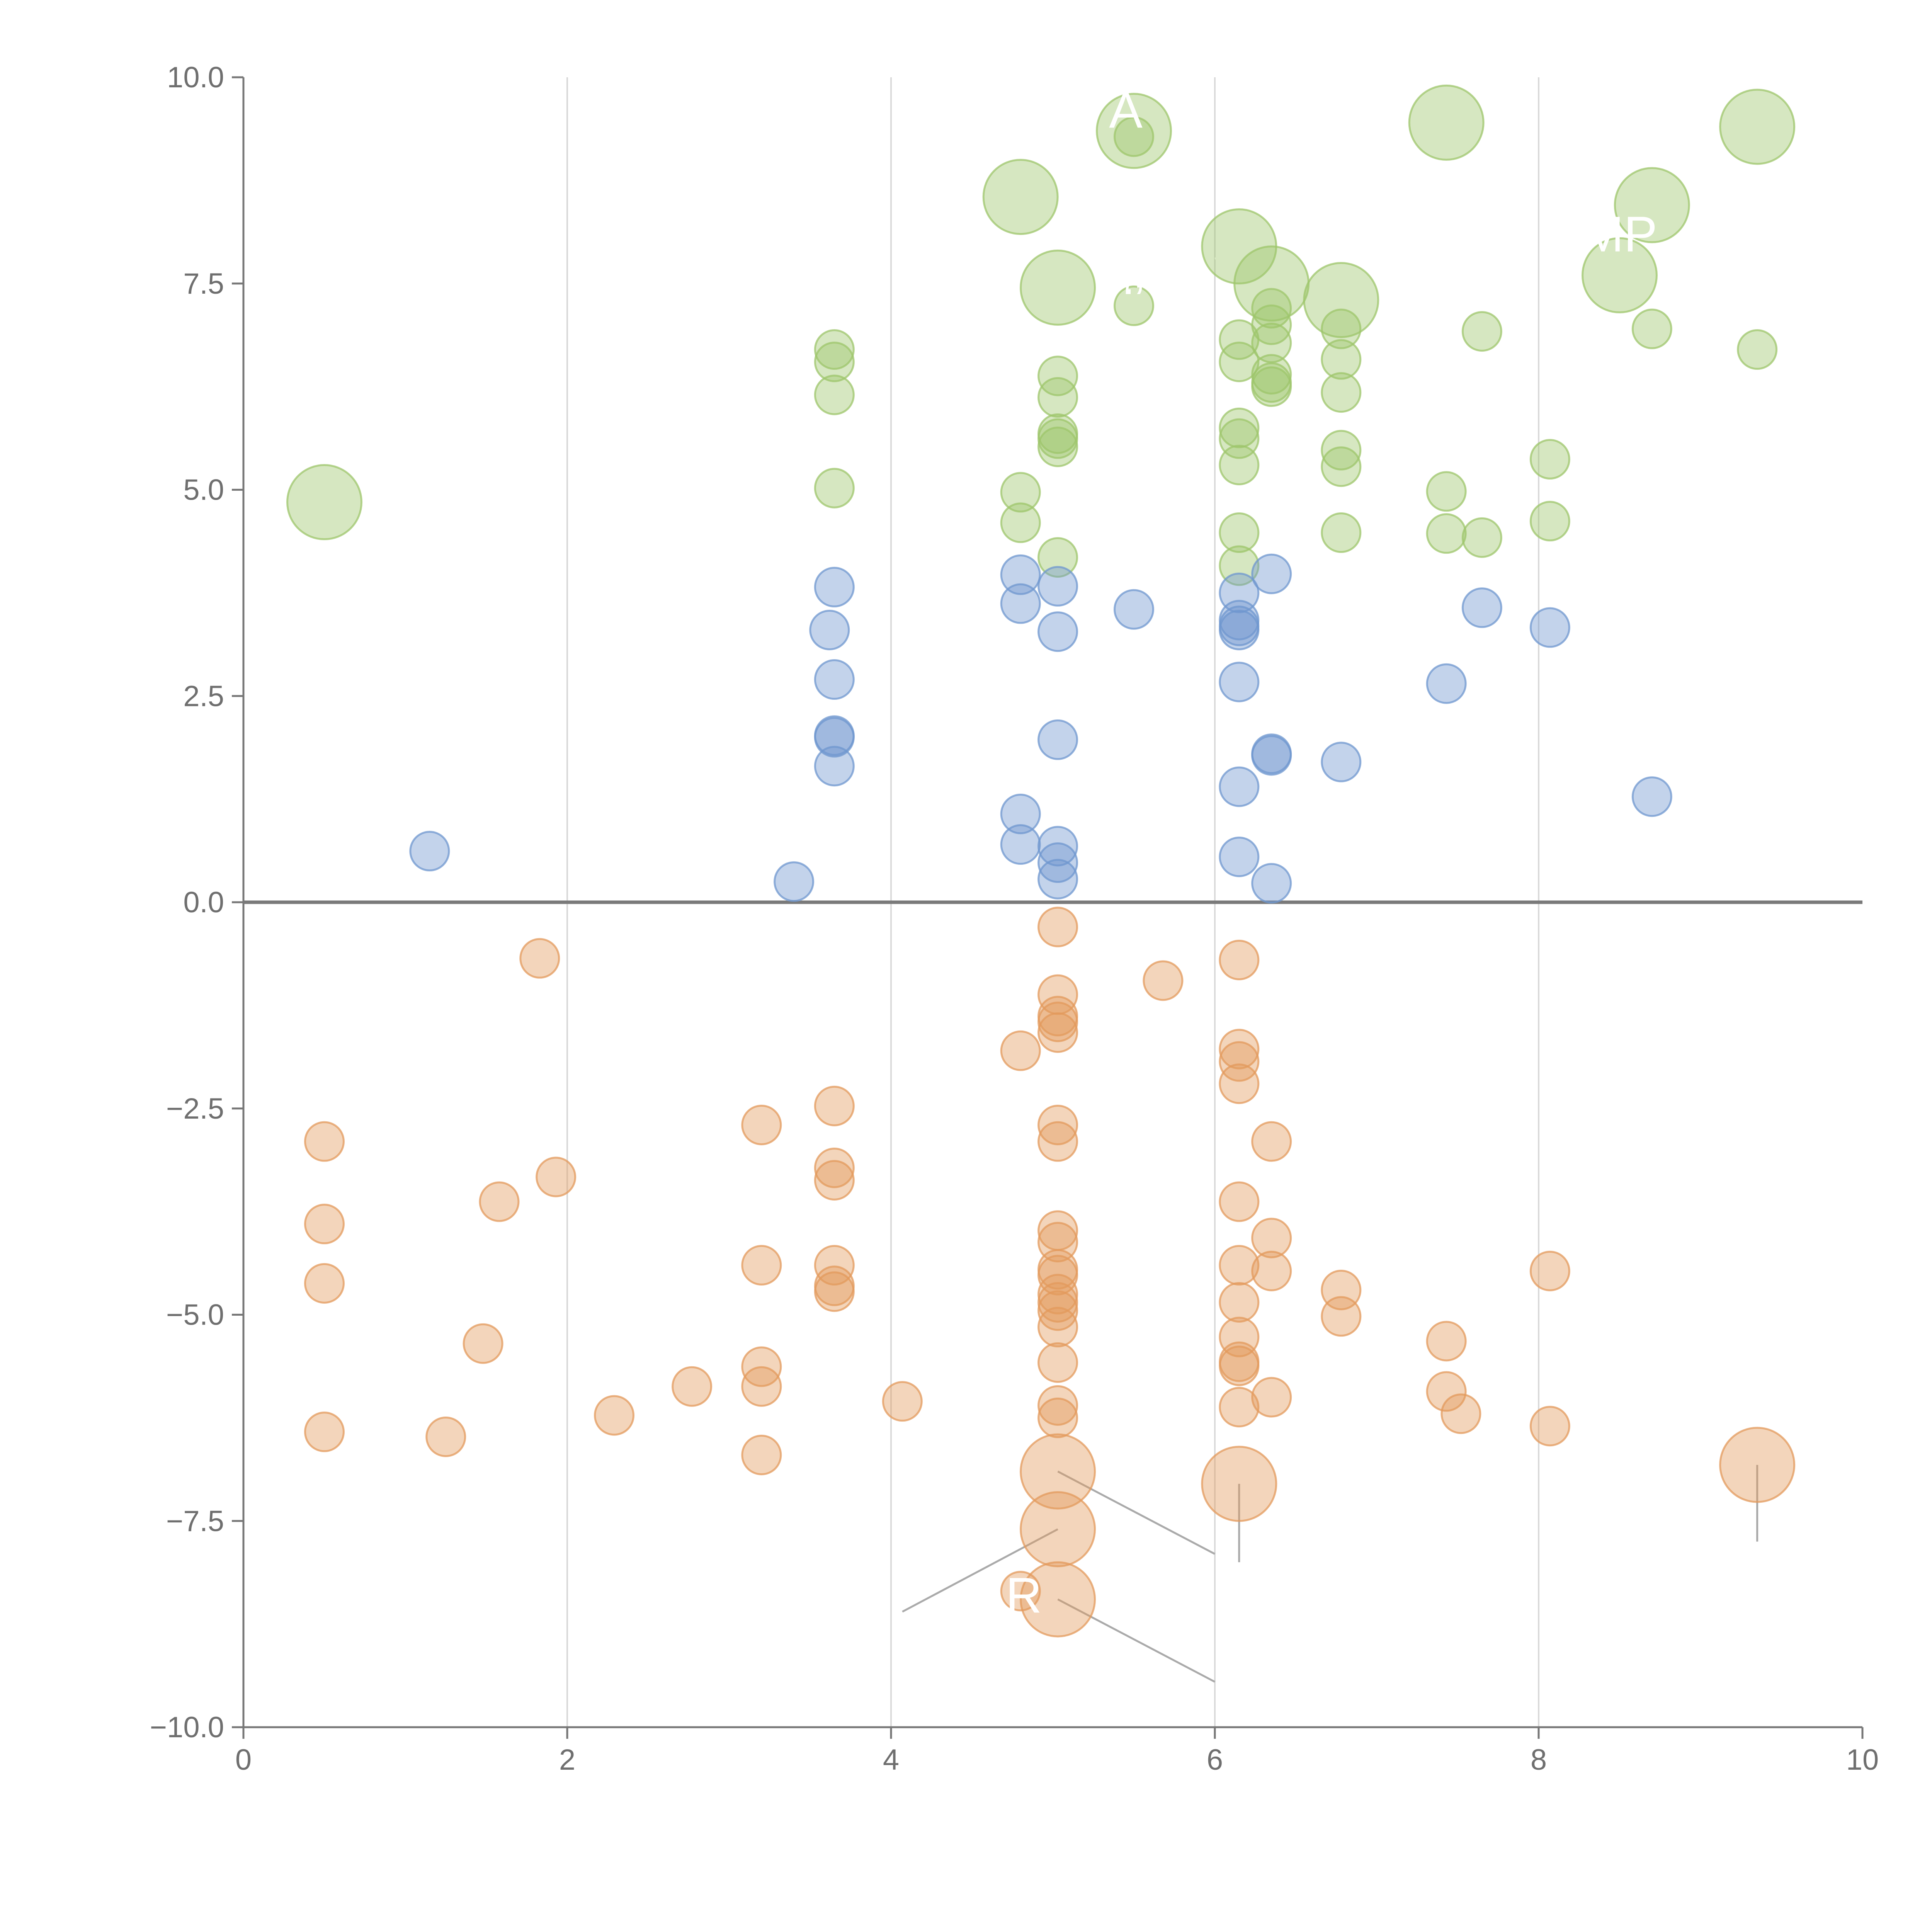  I want to click on y-tick-label: −2.5, so click(195, 1108).